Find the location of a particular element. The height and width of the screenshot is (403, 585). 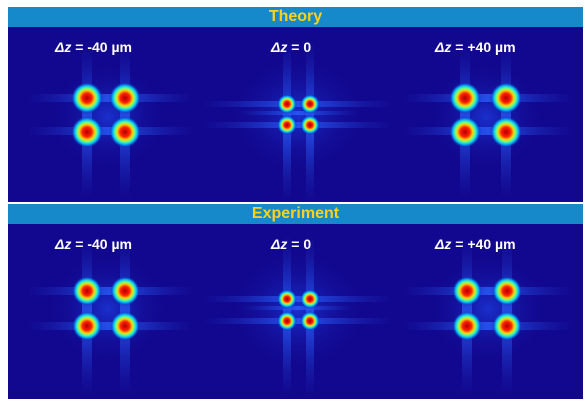

theory-pattern-right is located at coordinates (488, 122).